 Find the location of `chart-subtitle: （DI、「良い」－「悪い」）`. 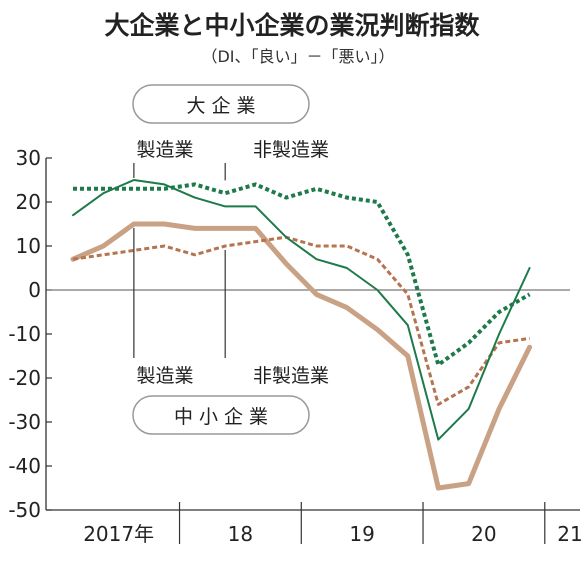

chart-subtitle: （DI、「良い」－「悪い」） is located at coordinates (297, 56).